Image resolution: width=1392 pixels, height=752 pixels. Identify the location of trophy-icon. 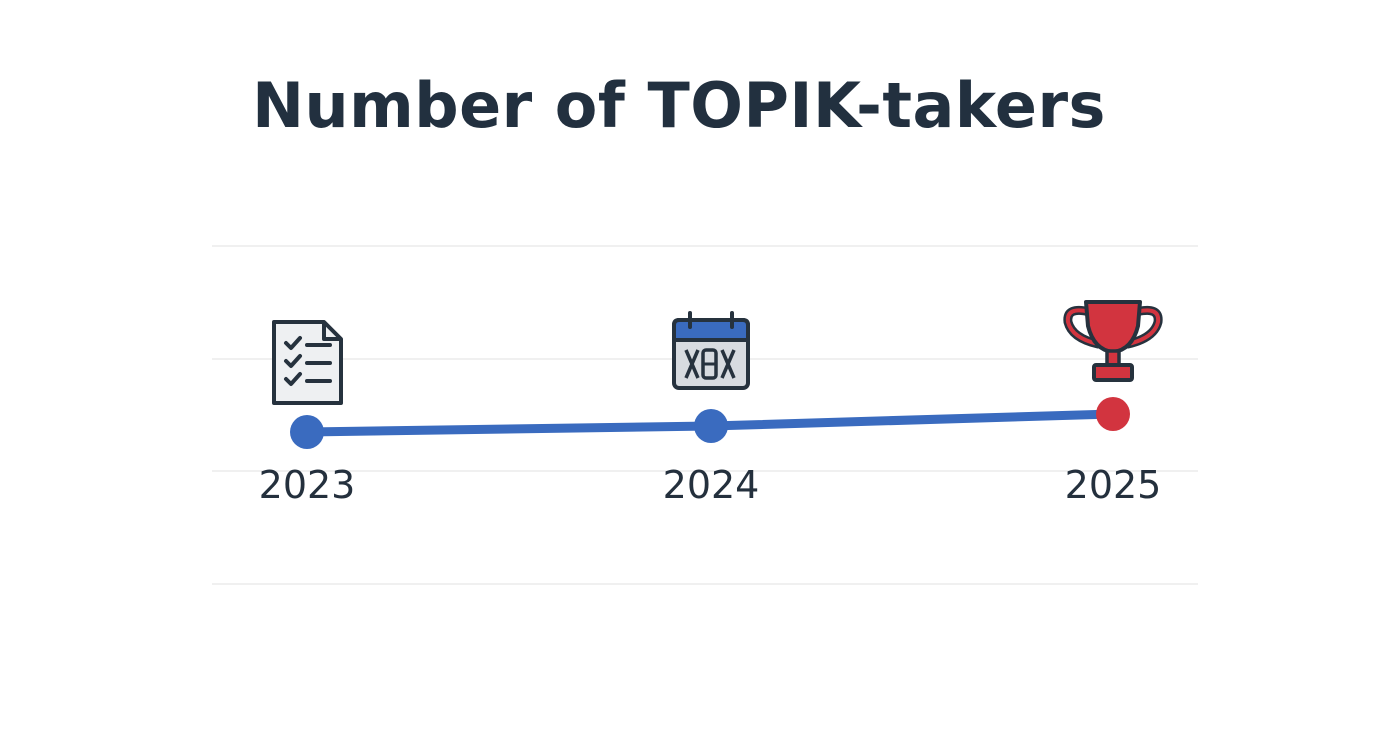
(1113, 341).